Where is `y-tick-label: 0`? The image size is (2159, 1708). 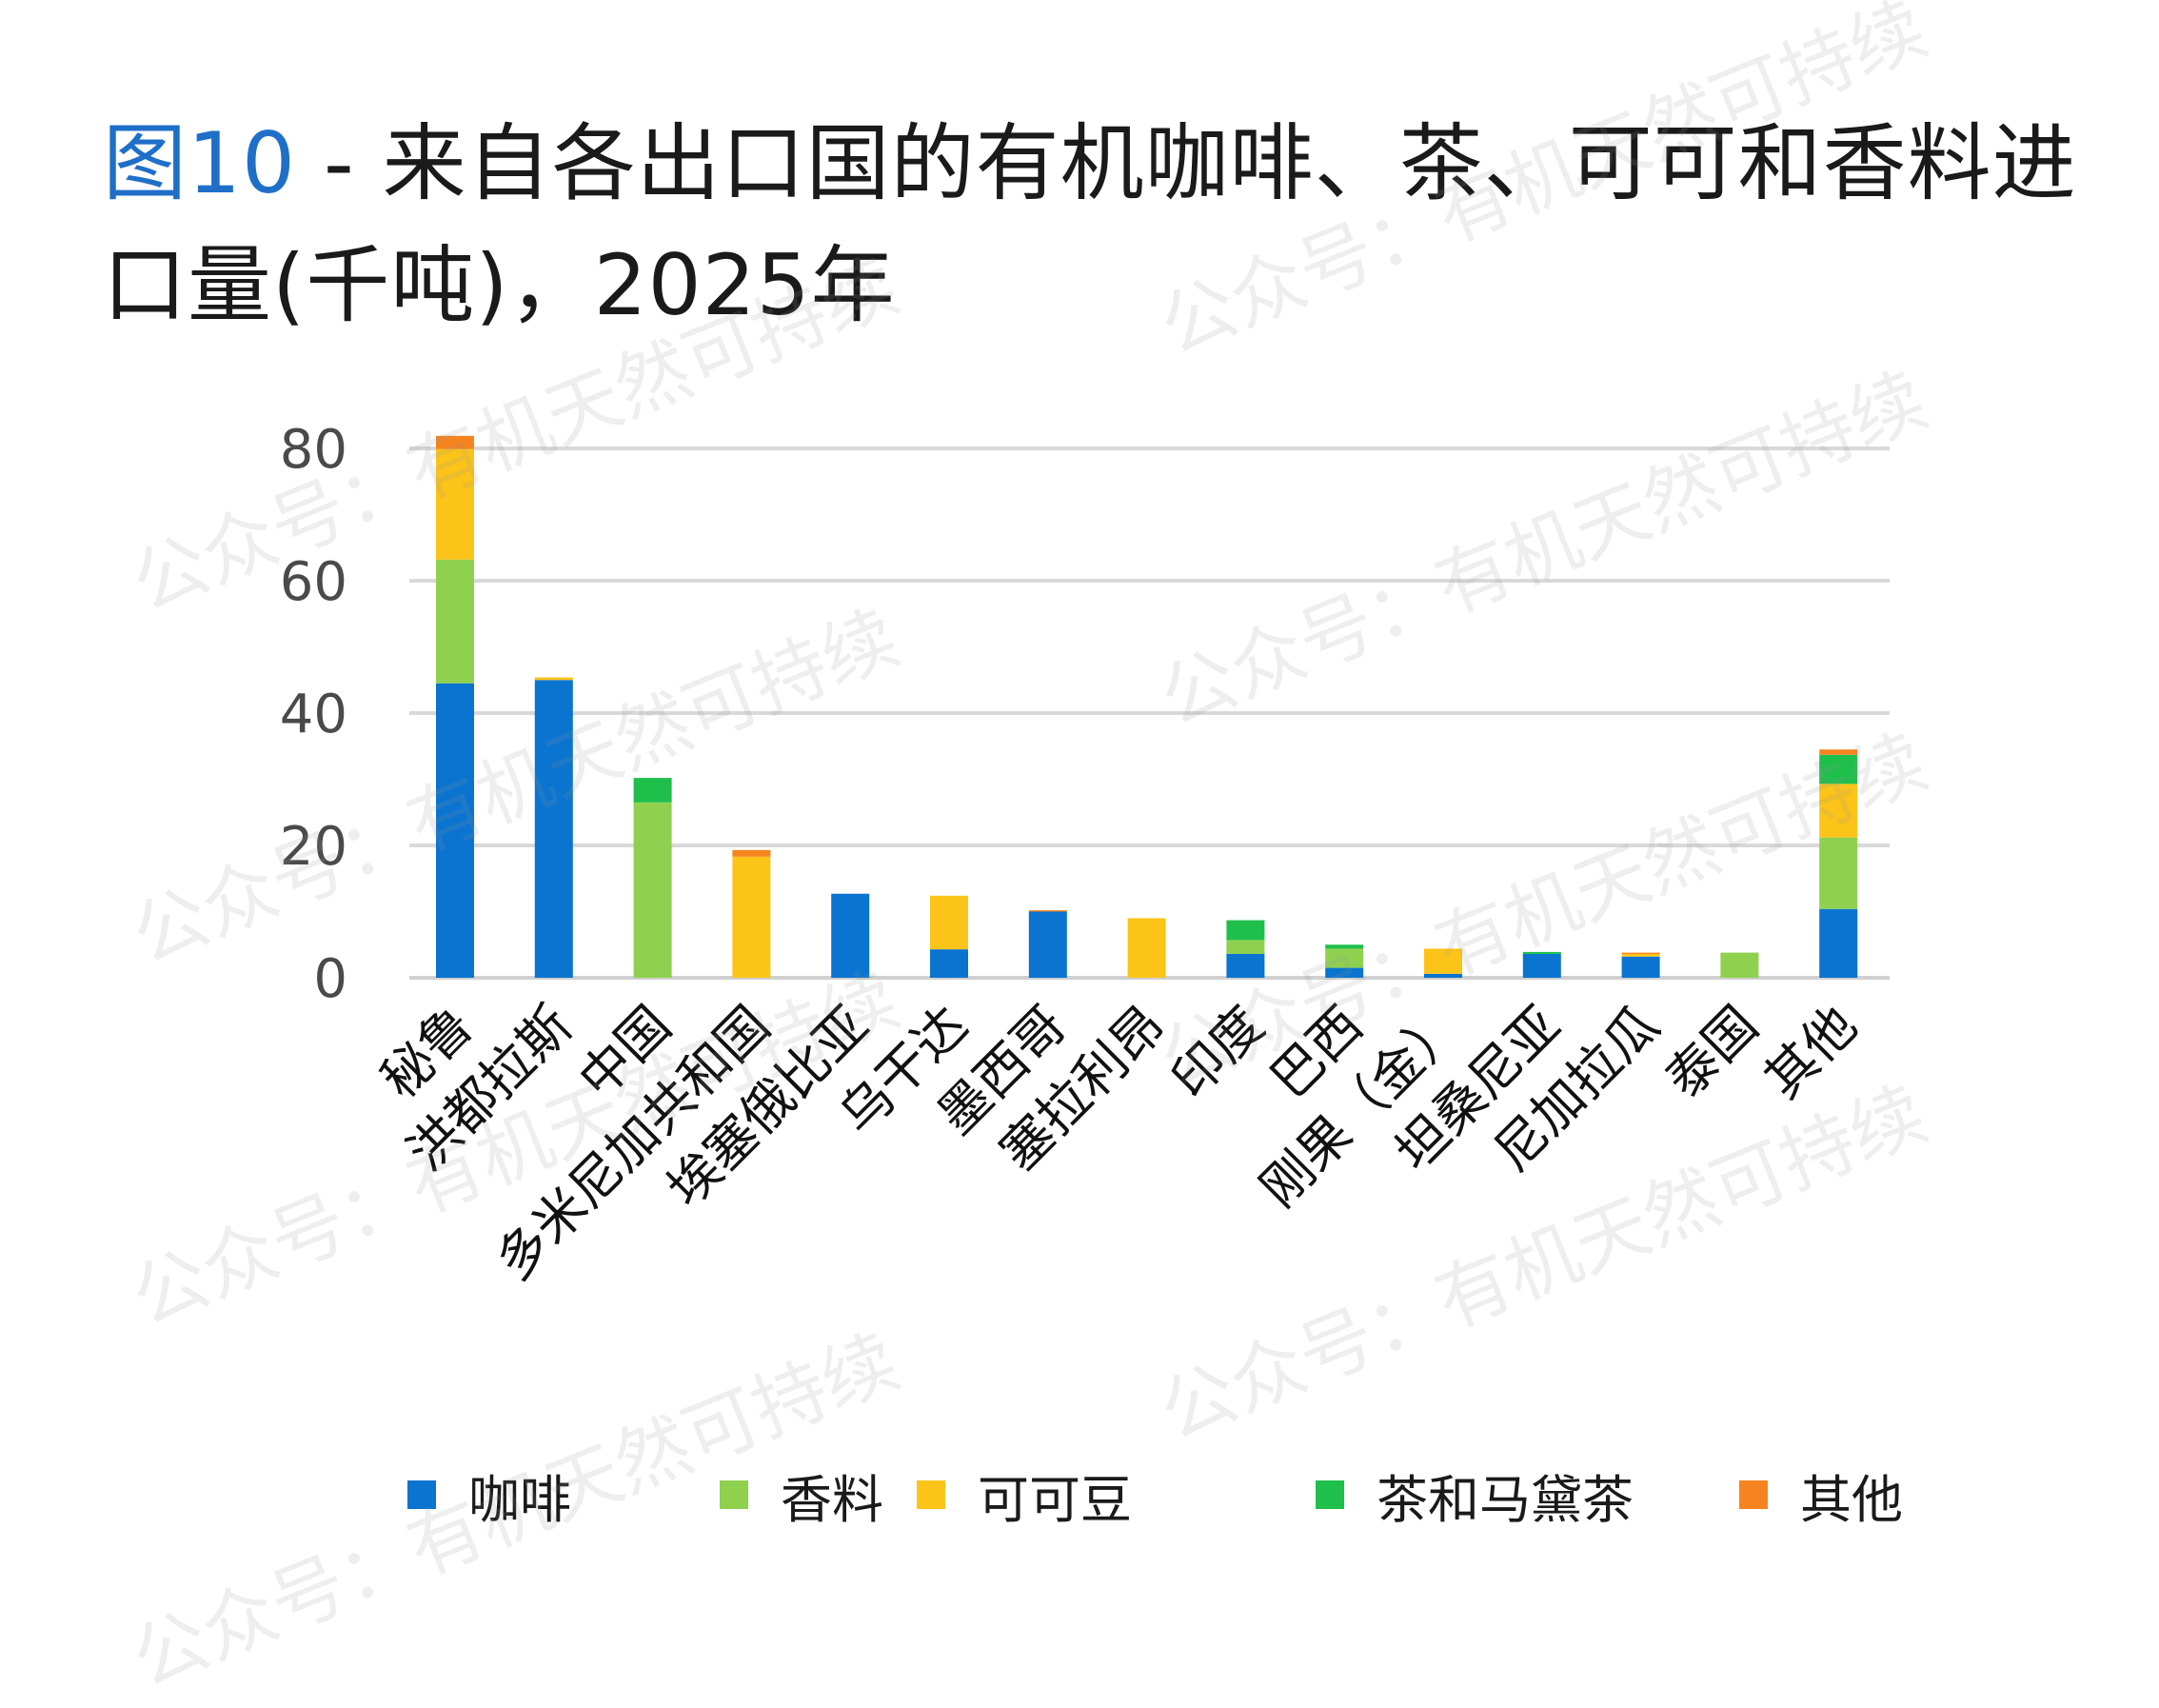 y-tick-label: 0 is located at coordinates (330, 979).